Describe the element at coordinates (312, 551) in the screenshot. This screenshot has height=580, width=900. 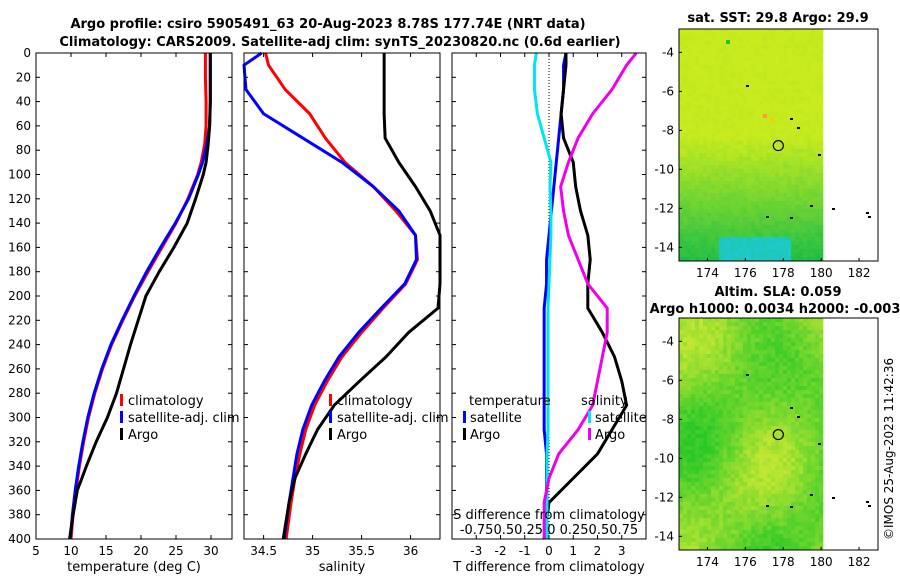
I see `x-tick-label: 35` at that location.